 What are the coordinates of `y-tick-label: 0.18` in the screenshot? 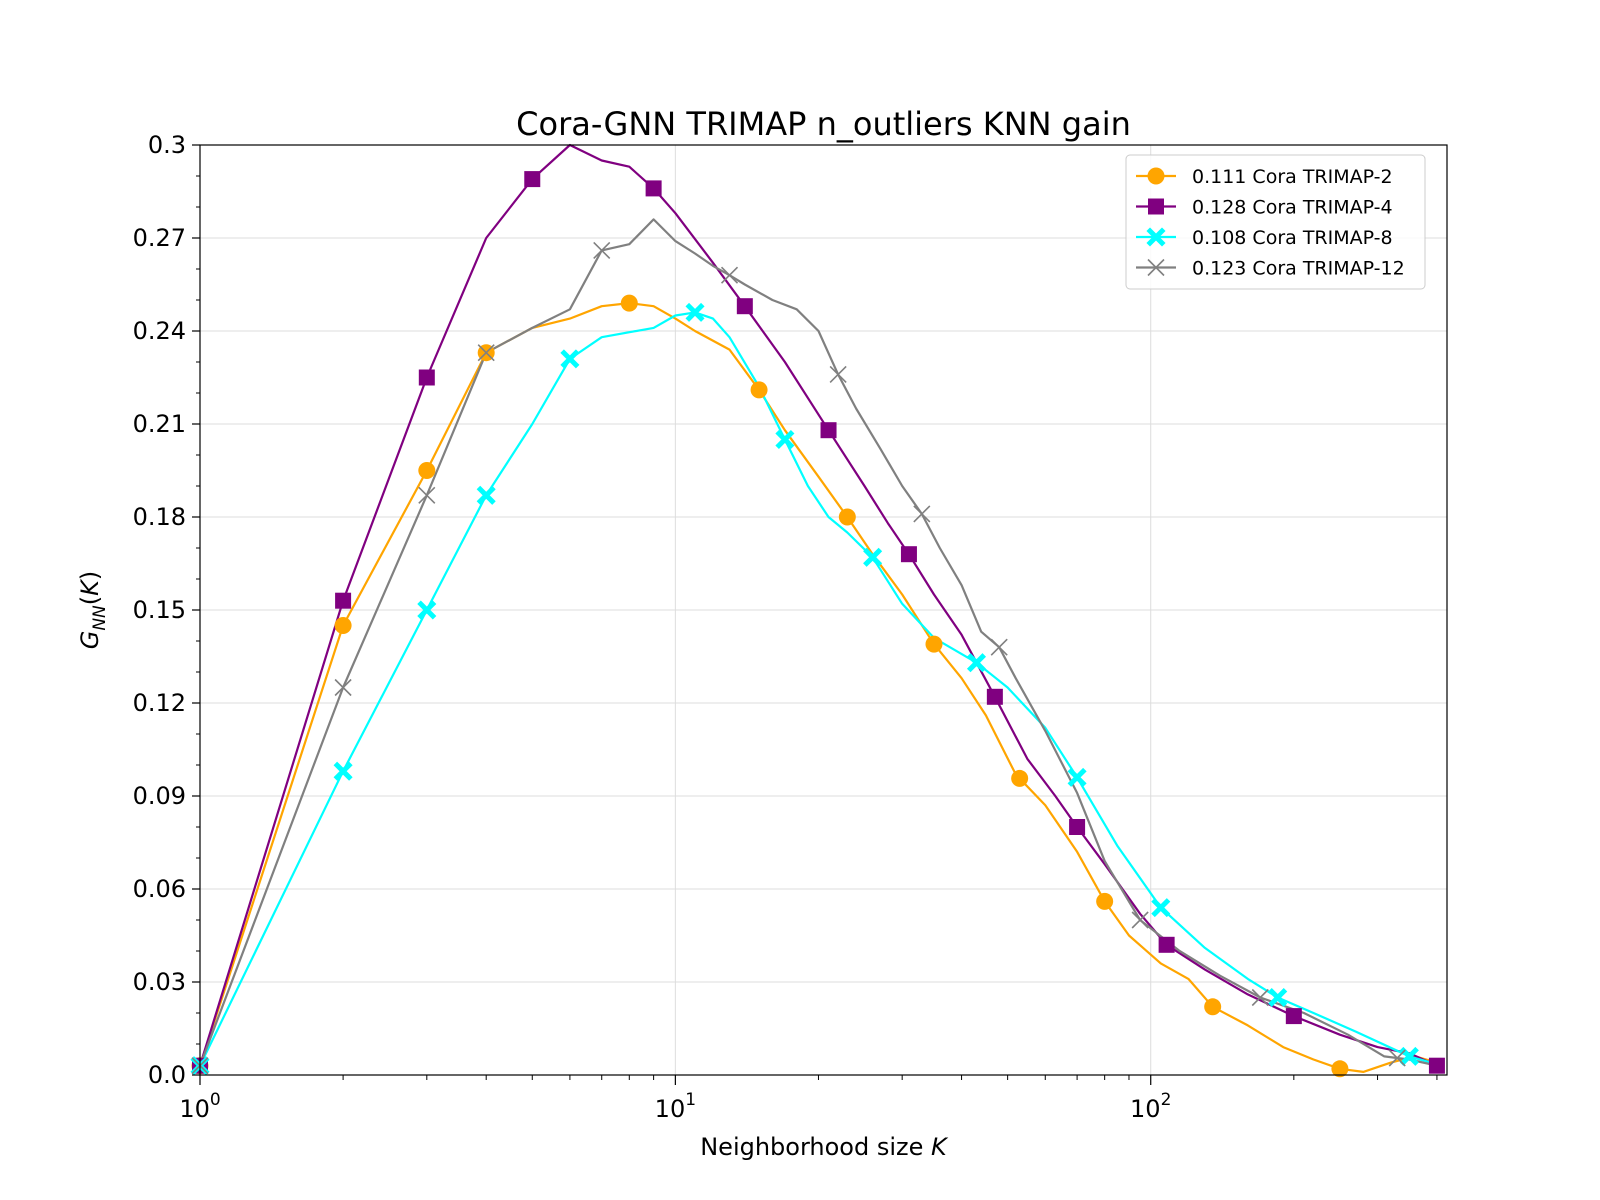 It's located at (159, 517).